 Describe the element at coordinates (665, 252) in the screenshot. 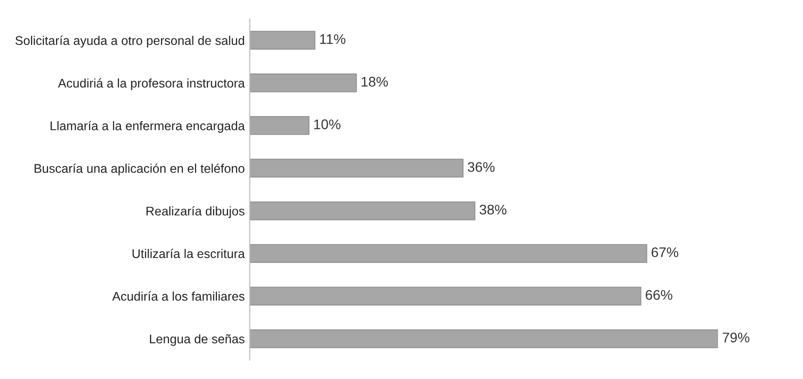

I see `data-label: 67%` at that location.